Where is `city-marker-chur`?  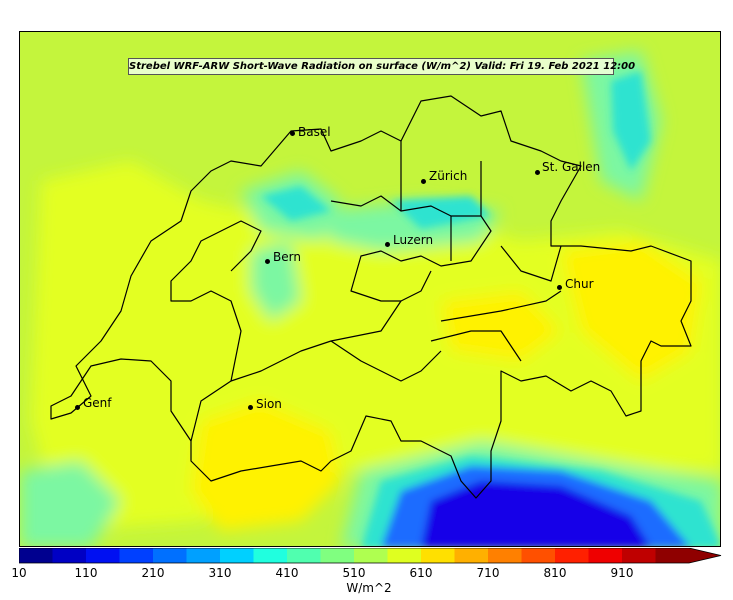
city-marker-chur is located at coordinates (559, 287).